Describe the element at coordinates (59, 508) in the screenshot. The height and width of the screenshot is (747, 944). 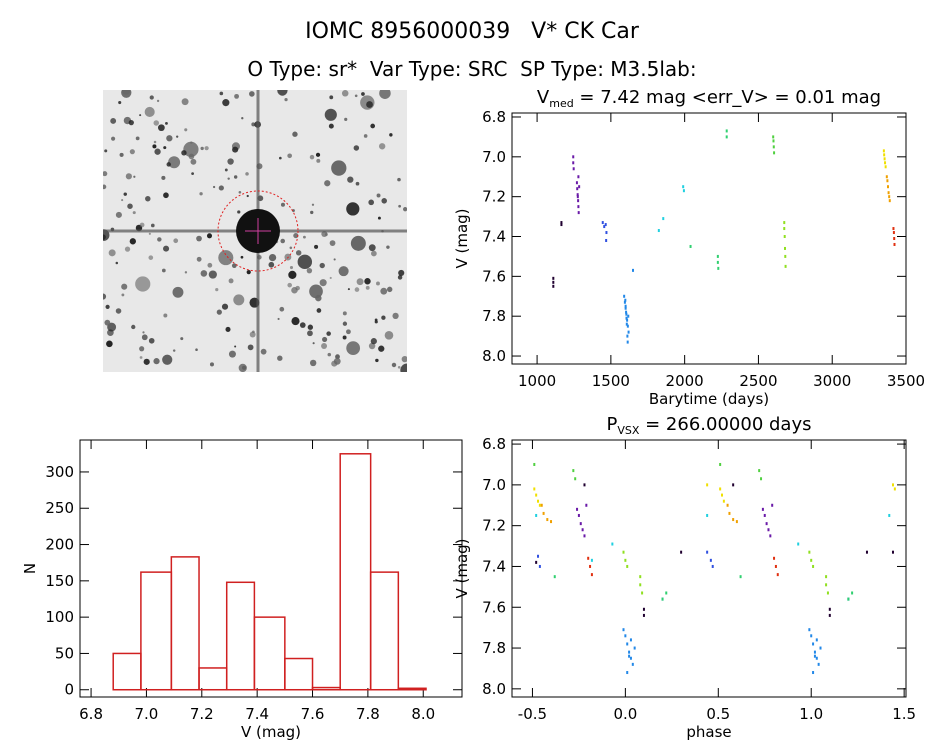
I see `y-tick-label: 250` at that location.